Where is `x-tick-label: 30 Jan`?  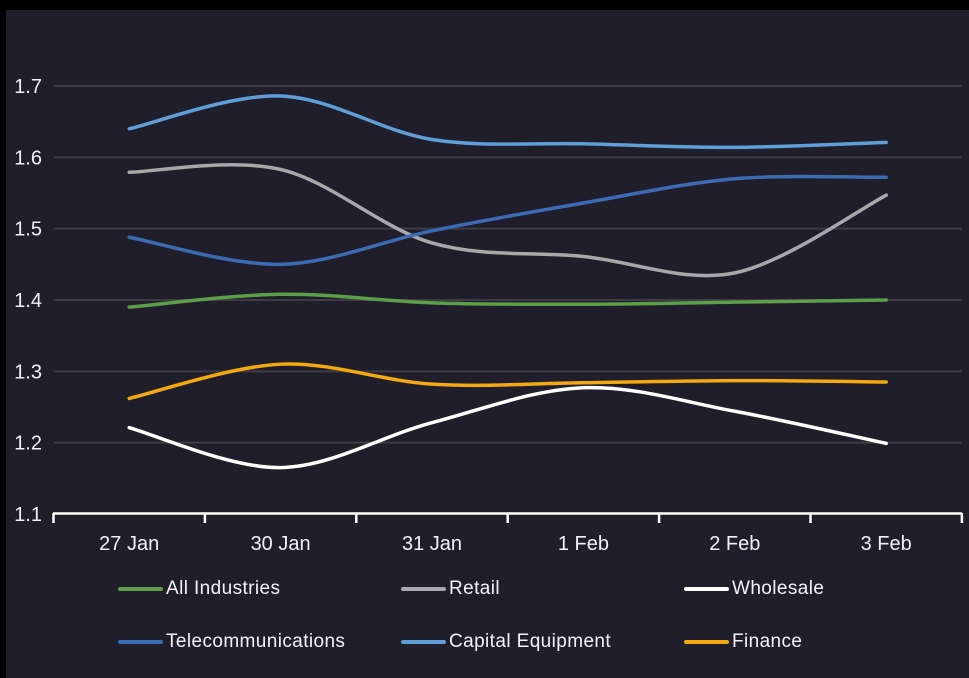
x-tick-label: 30 Jan is located at coordinates (281, 544).